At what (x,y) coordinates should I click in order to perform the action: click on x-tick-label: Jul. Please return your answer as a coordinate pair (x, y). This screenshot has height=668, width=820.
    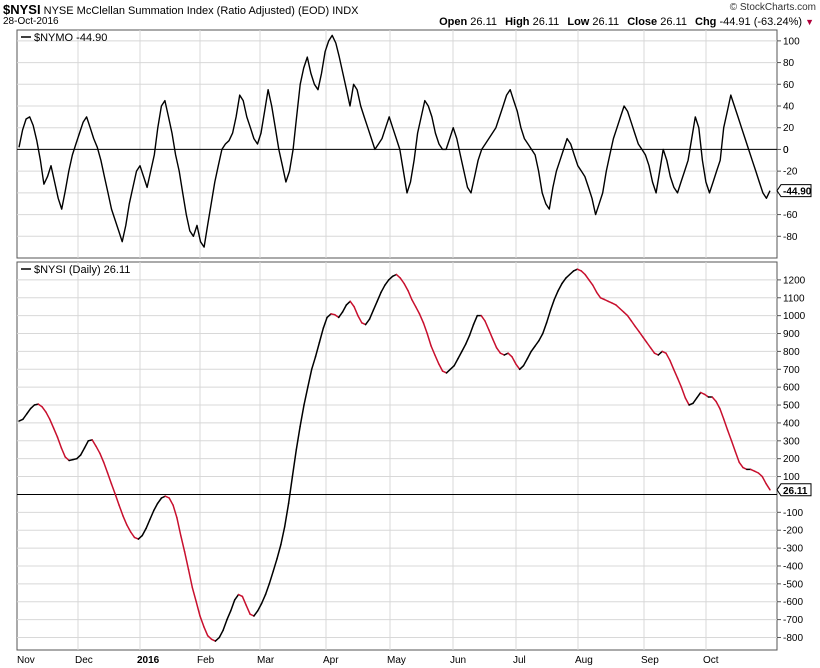
    Looking at the image, I should click on (519, 660).